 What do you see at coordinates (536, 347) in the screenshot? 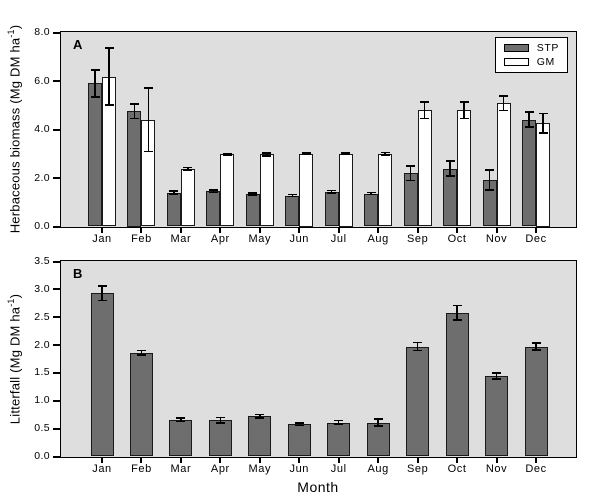
I see `errorbar-b-stp-dec` at bounding box center [536, 347].